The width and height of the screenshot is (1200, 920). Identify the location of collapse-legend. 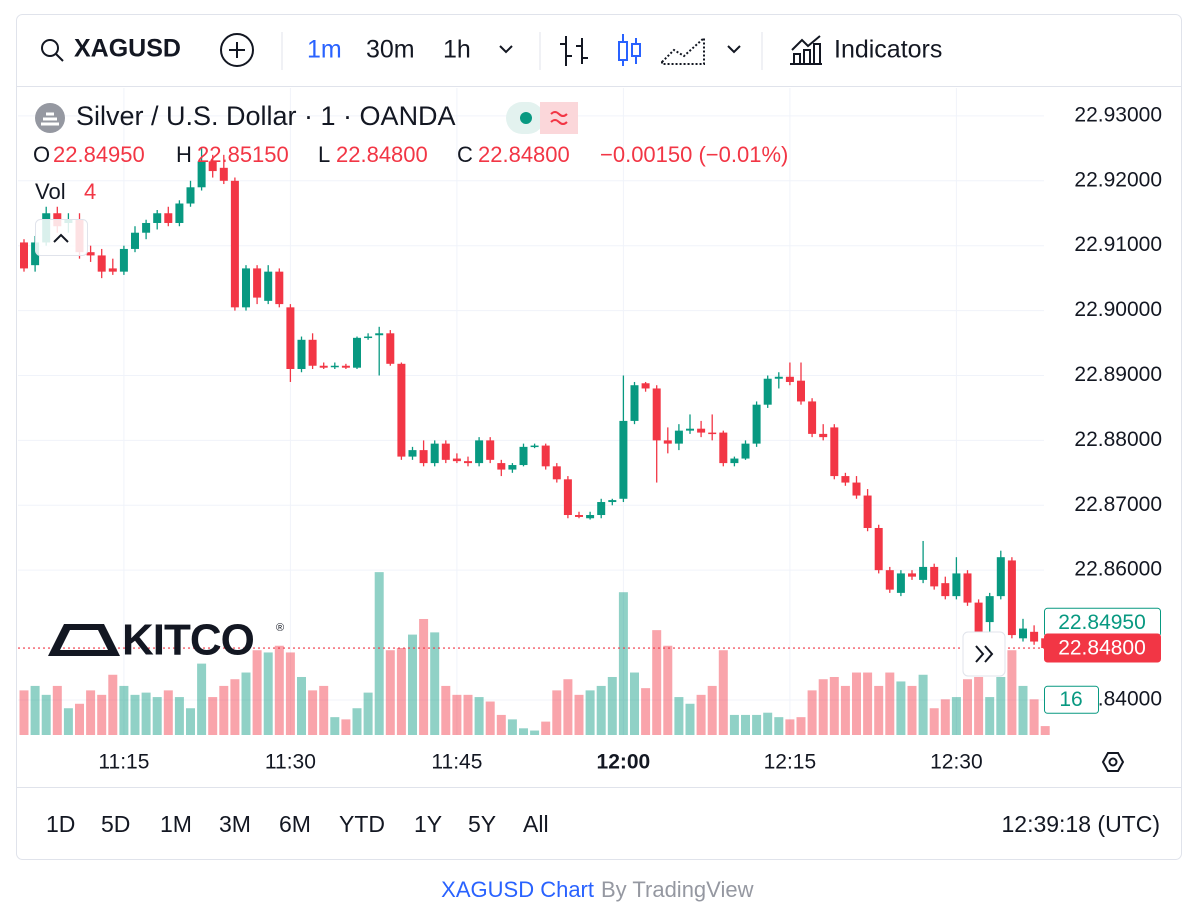
(61, 237).